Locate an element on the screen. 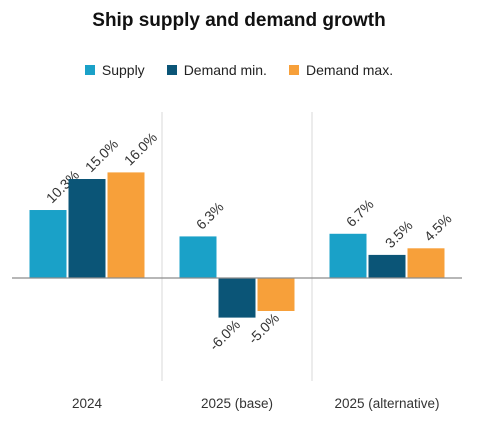  legend-item-demand-min: Demand min. is located at coordinates (216, 70).